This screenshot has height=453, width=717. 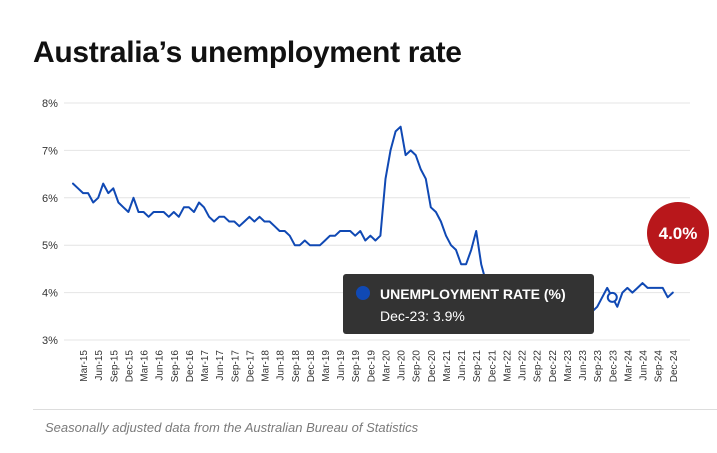 What do you see at coordinates (363, 293) in the screenshot?
I see `tooltip-series-marker` at bounding box center [363, 293].